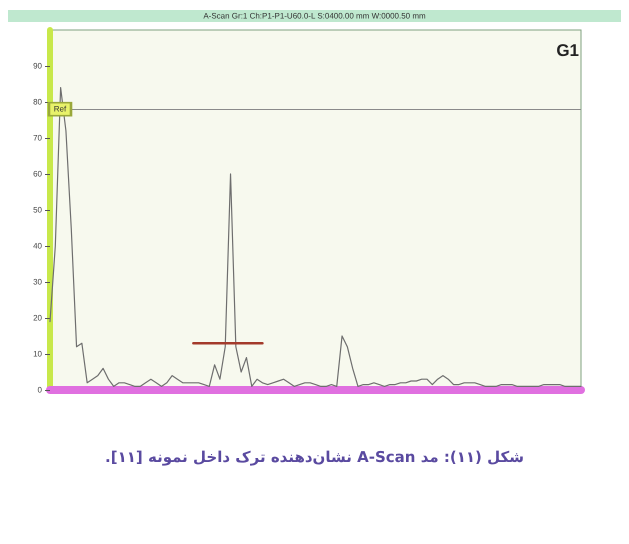 This screenshot has height=544, width=629. I want to click on y-tick-label: 0, so click(40, 390).